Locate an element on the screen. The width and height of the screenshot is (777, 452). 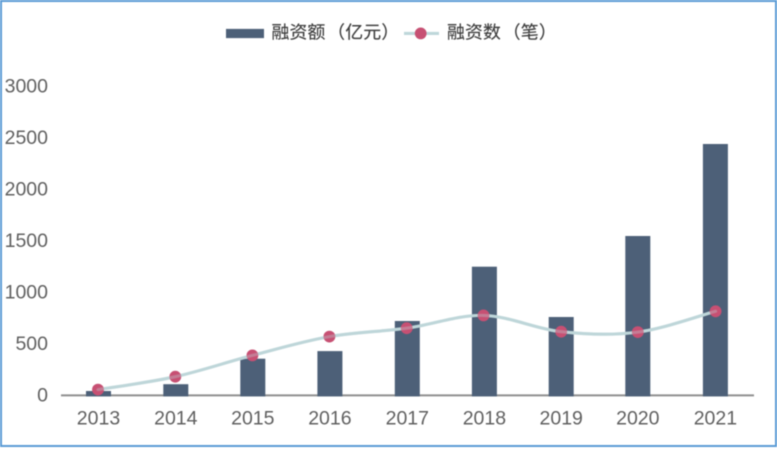
svg-text: 2020 is located at coordinates (638, 419).